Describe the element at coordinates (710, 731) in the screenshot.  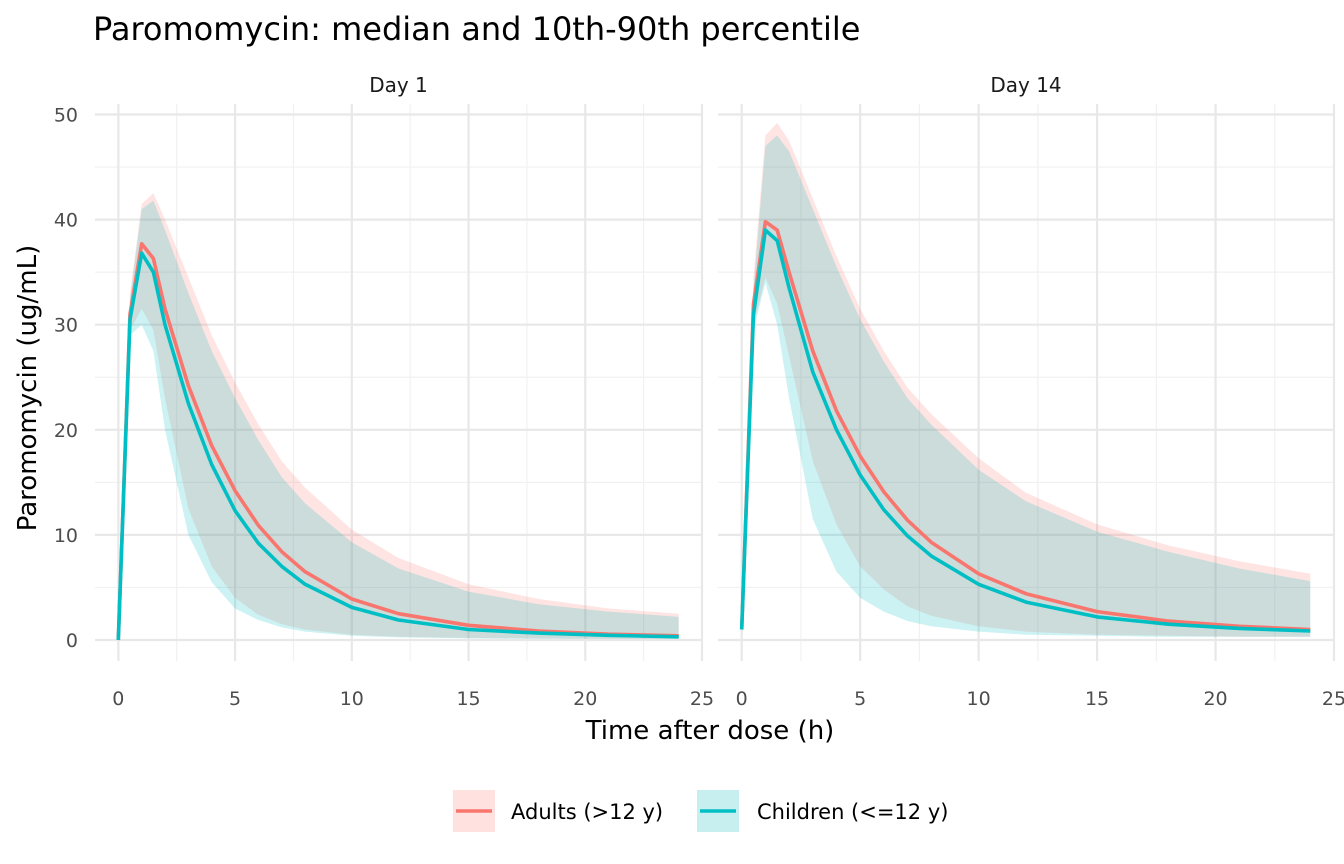
I see `x-axis-label: Time after dose (h)` at that location.